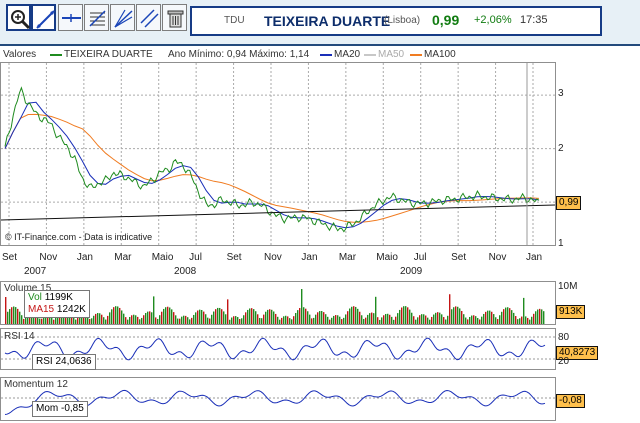 The height and width of the screenshot is (423, 640). I want to click on momentum-chart, so click(278, 399).